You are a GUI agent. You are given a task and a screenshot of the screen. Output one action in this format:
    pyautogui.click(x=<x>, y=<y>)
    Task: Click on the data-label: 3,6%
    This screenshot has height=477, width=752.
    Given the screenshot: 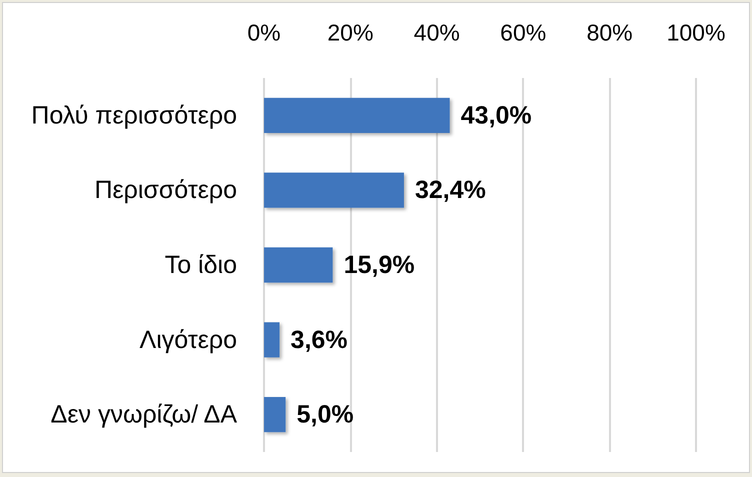 What is the action you would take?
    pyautogui.click(x=319, y=340)
    